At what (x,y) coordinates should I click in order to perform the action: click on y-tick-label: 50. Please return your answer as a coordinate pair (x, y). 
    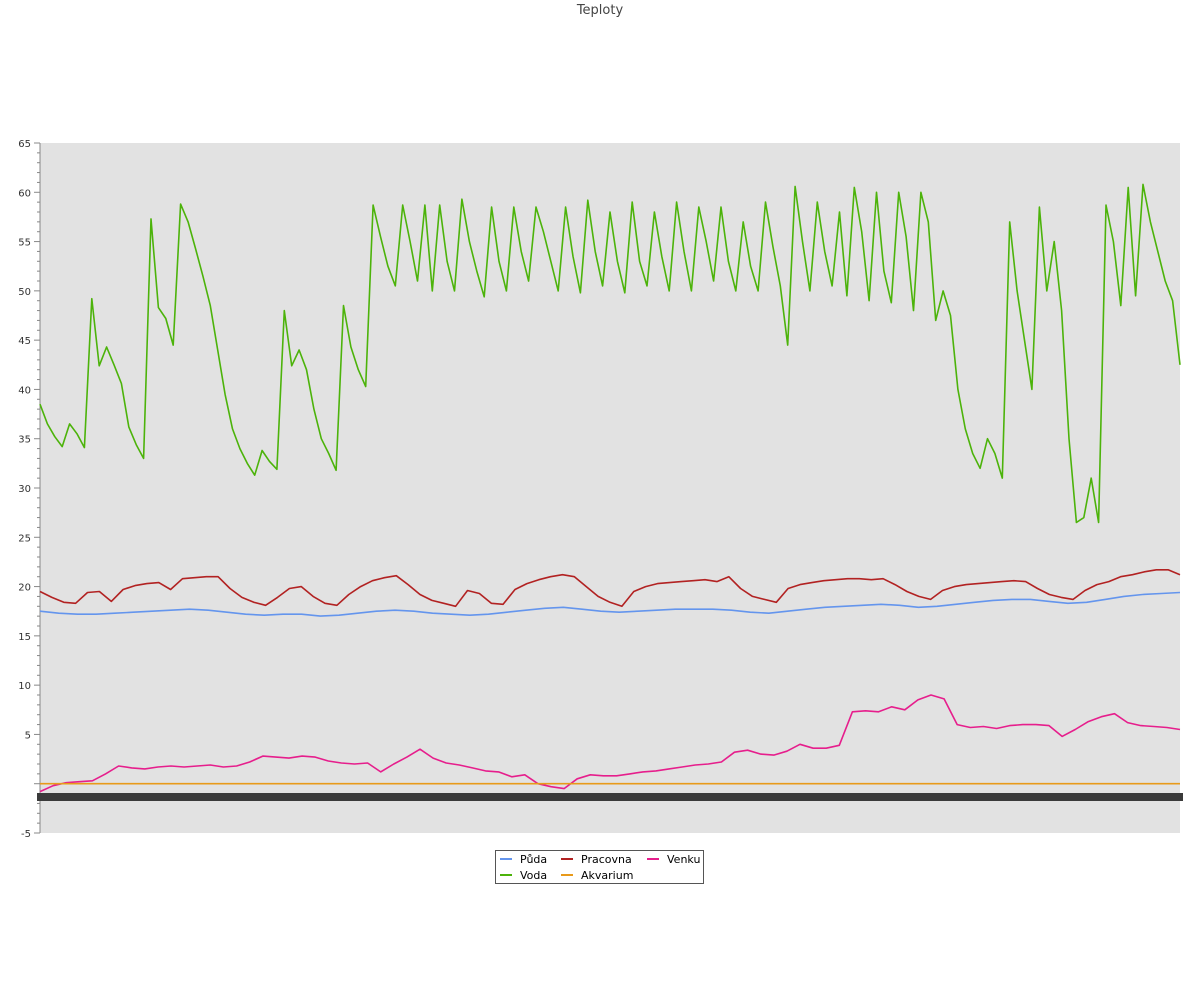
    Looking at the image, I should click on (24, 292).